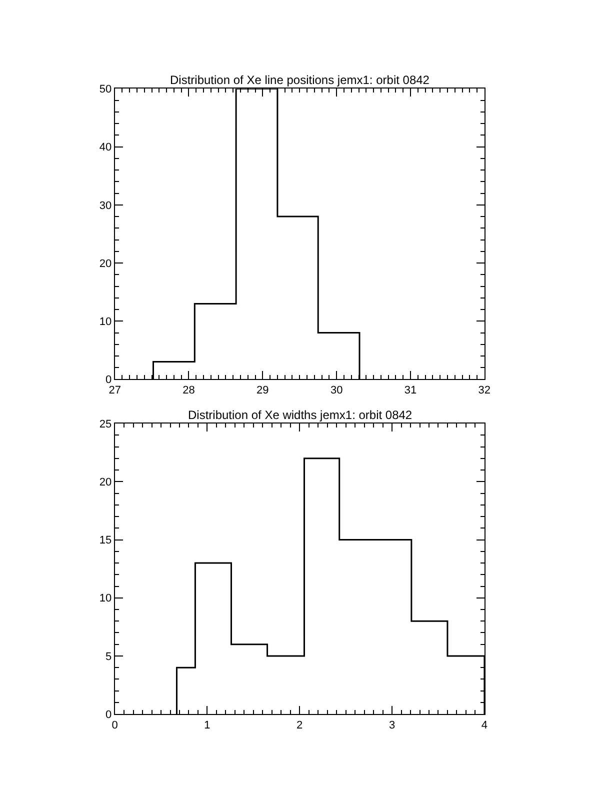  What do you see at coordinates (300, 80) in the screenshot?
I see `chart-title: Distribution of Xe line positions jemx1: orbit 0842` at bounding box center [300, 80].